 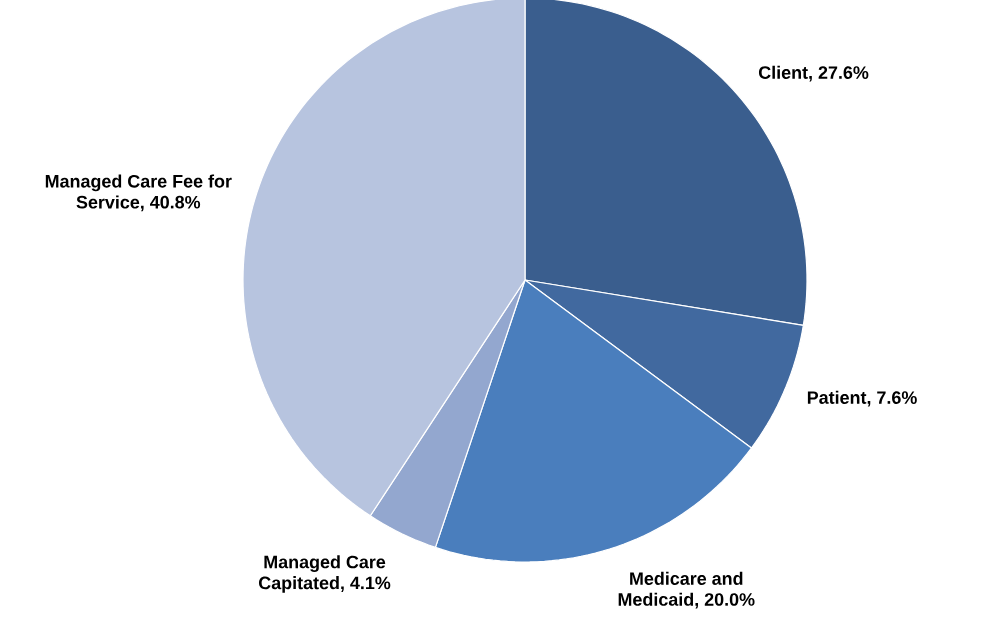 I want to click on slice-label: Patient, 7.6%, so click(x=862, y=398).